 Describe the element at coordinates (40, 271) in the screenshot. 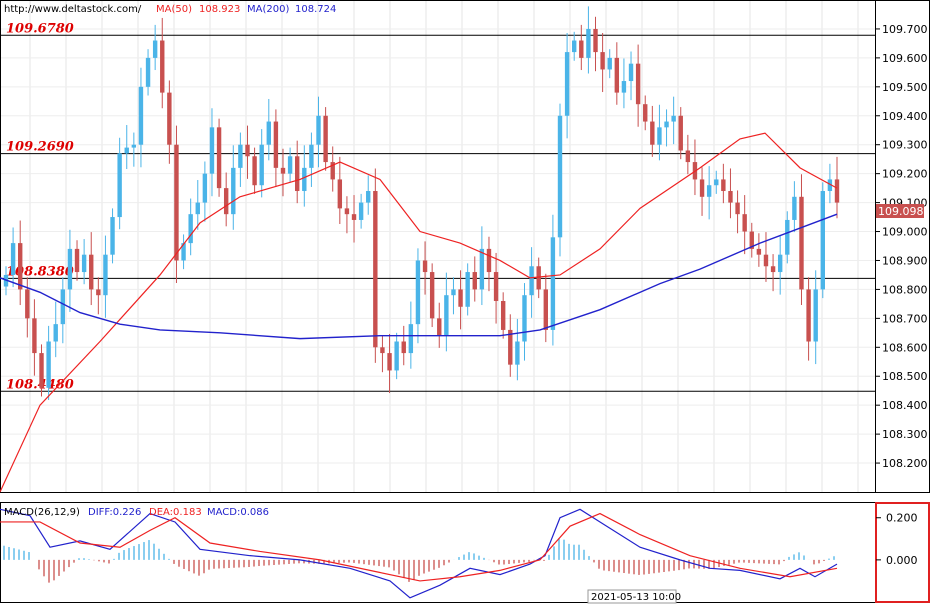

I see `level-label: 108.8380` at that location.